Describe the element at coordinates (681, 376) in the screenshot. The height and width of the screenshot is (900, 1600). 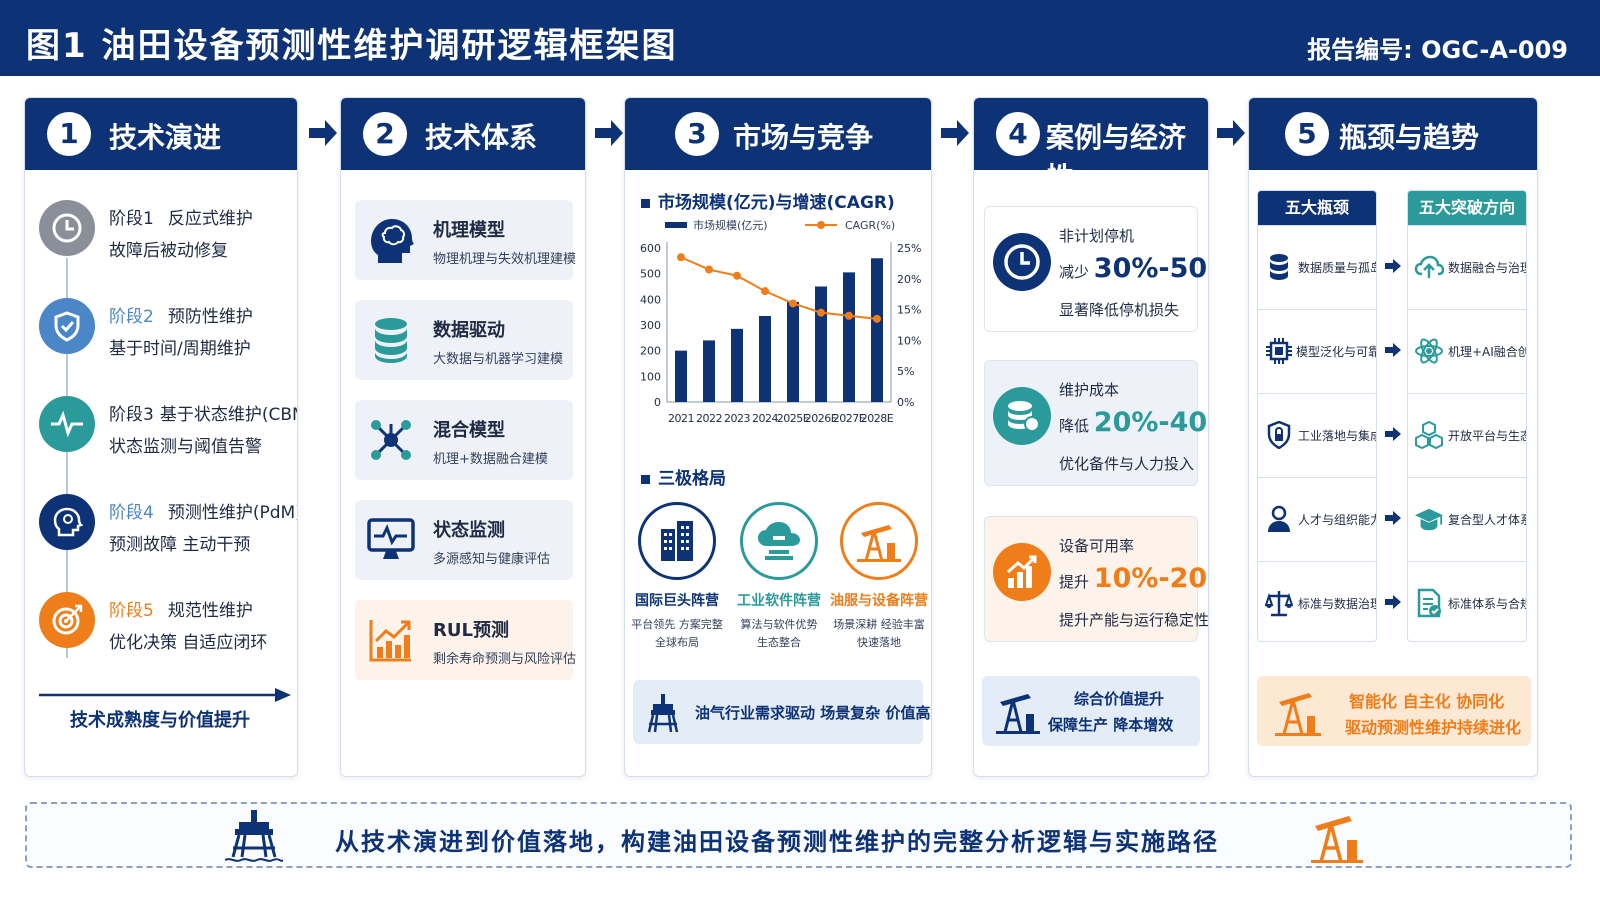
I see `bar` at that location.